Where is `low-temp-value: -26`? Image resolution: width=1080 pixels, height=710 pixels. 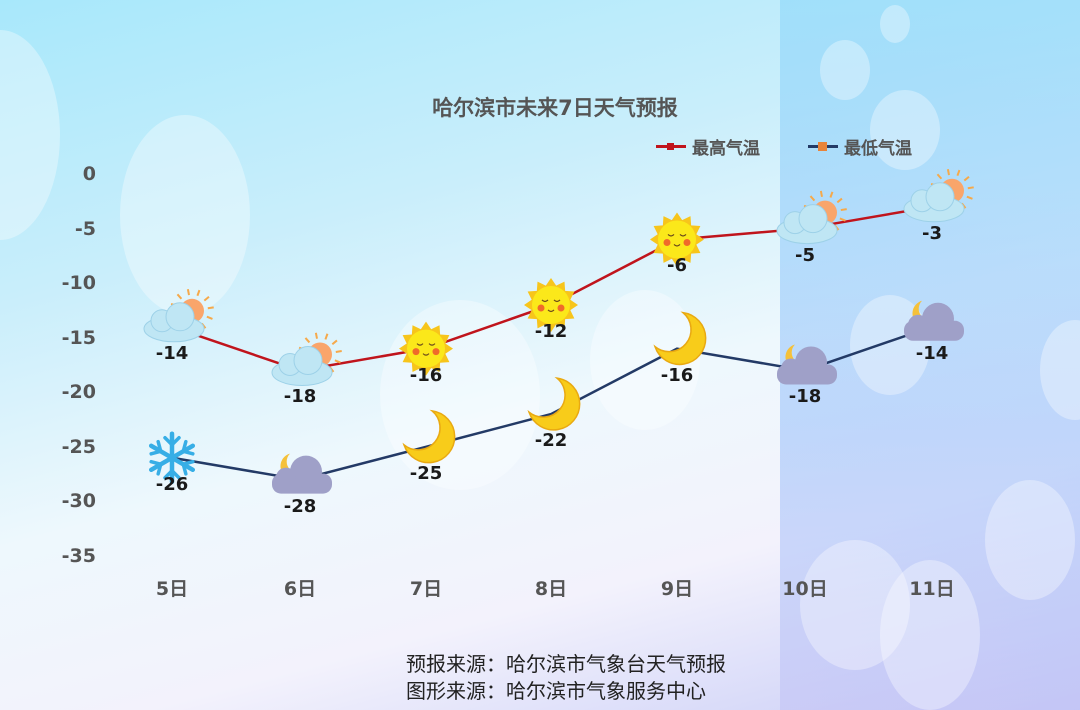
low-temp-value: -26 is located at coordinates (172, 484).